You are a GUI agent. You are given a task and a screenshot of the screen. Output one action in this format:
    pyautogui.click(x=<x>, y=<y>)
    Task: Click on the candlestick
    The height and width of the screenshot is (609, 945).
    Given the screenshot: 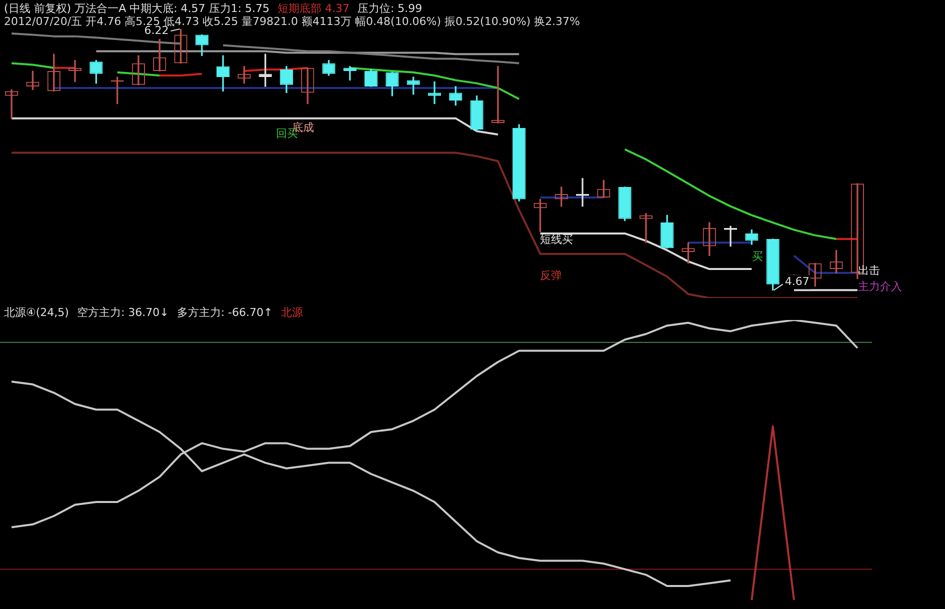 What is the action you would take?
    pyautogui.click(x=435, y=92)
    